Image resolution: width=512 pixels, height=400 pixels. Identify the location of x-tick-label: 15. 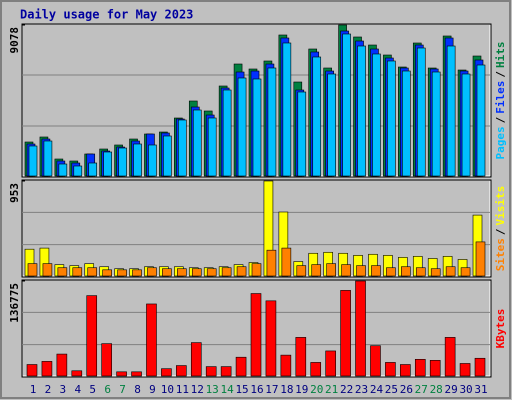
(241, 389).